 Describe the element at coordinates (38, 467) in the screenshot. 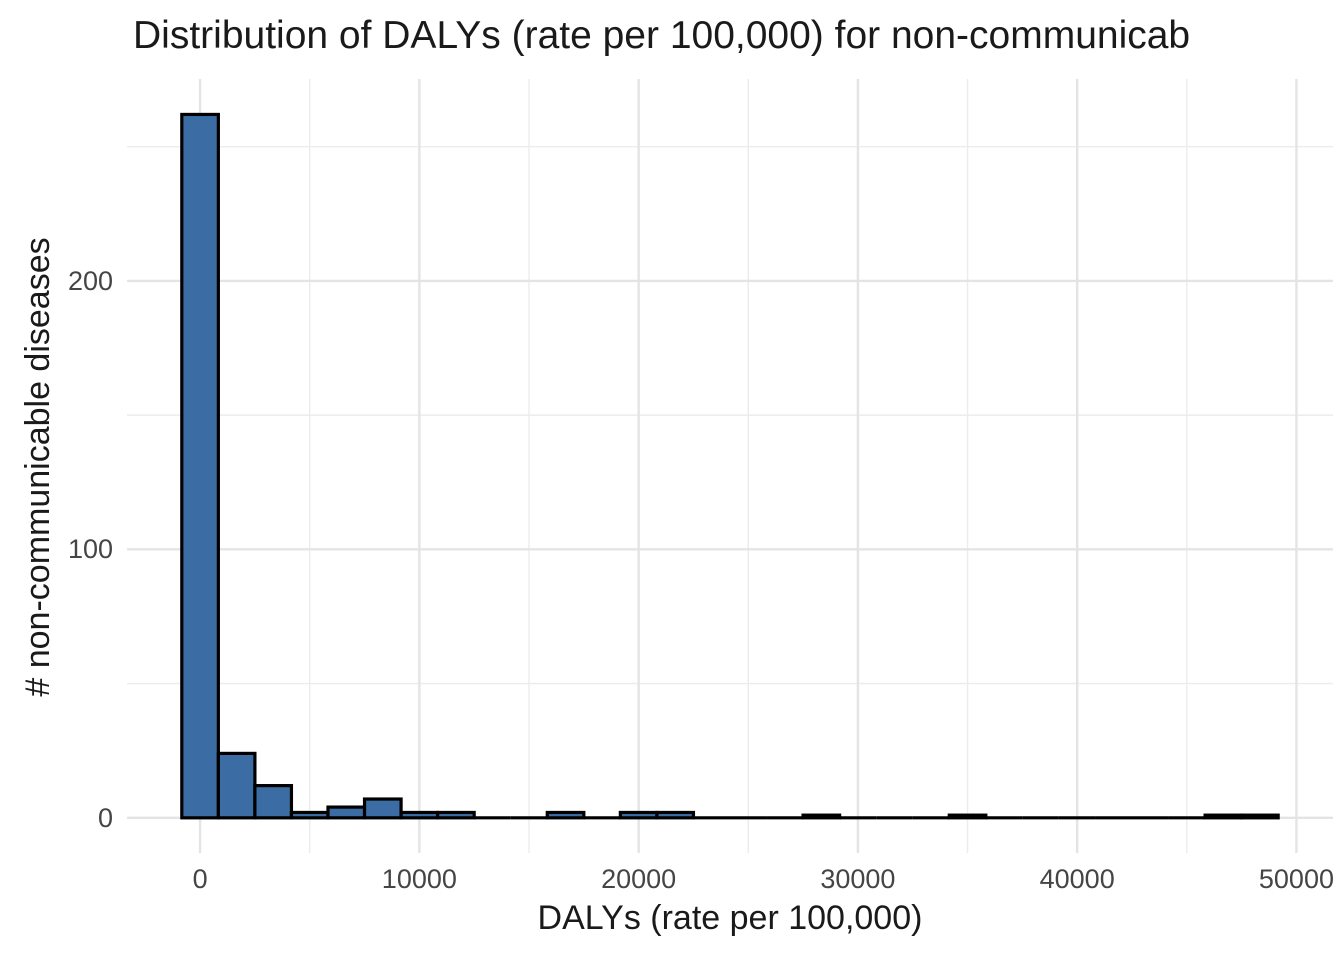

I see `y-axis-title: # non-communicable diseases` at that location.